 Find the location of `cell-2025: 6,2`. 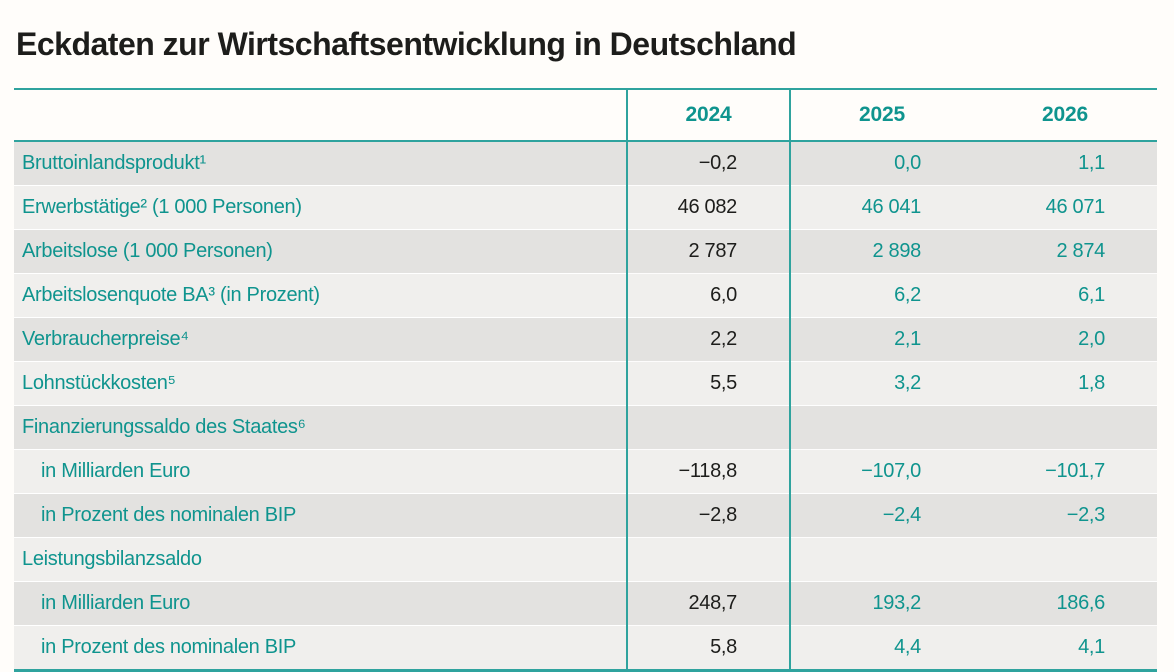

cell-2025: 6,2 is located at coordinates (907, 295).